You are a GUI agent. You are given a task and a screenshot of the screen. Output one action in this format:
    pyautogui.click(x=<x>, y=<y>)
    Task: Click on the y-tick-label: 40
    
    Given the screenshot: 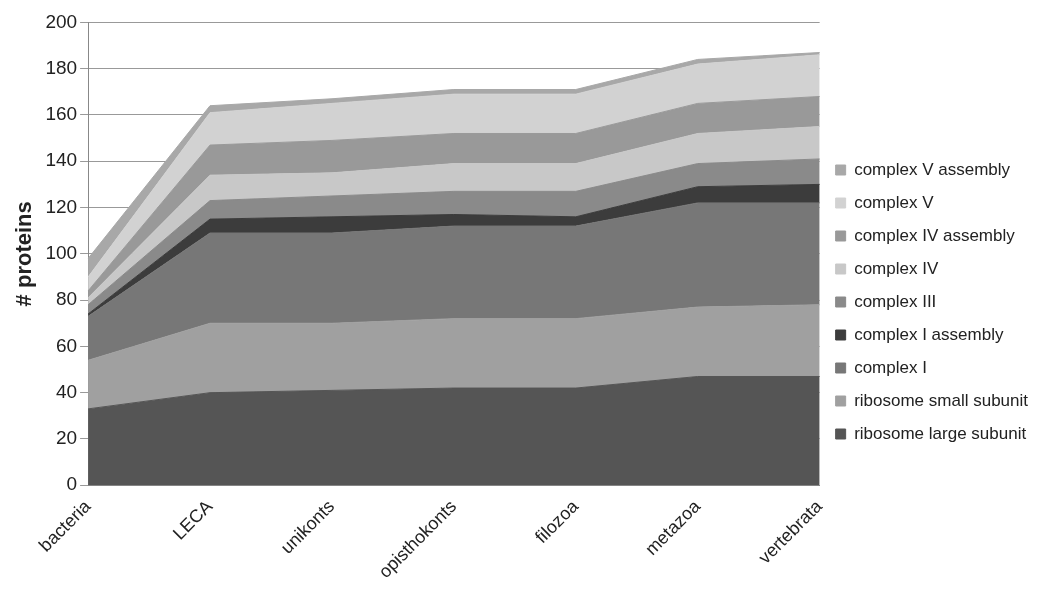 What is the action you would take?
    pyautogui.click(x=66, y=391)
    